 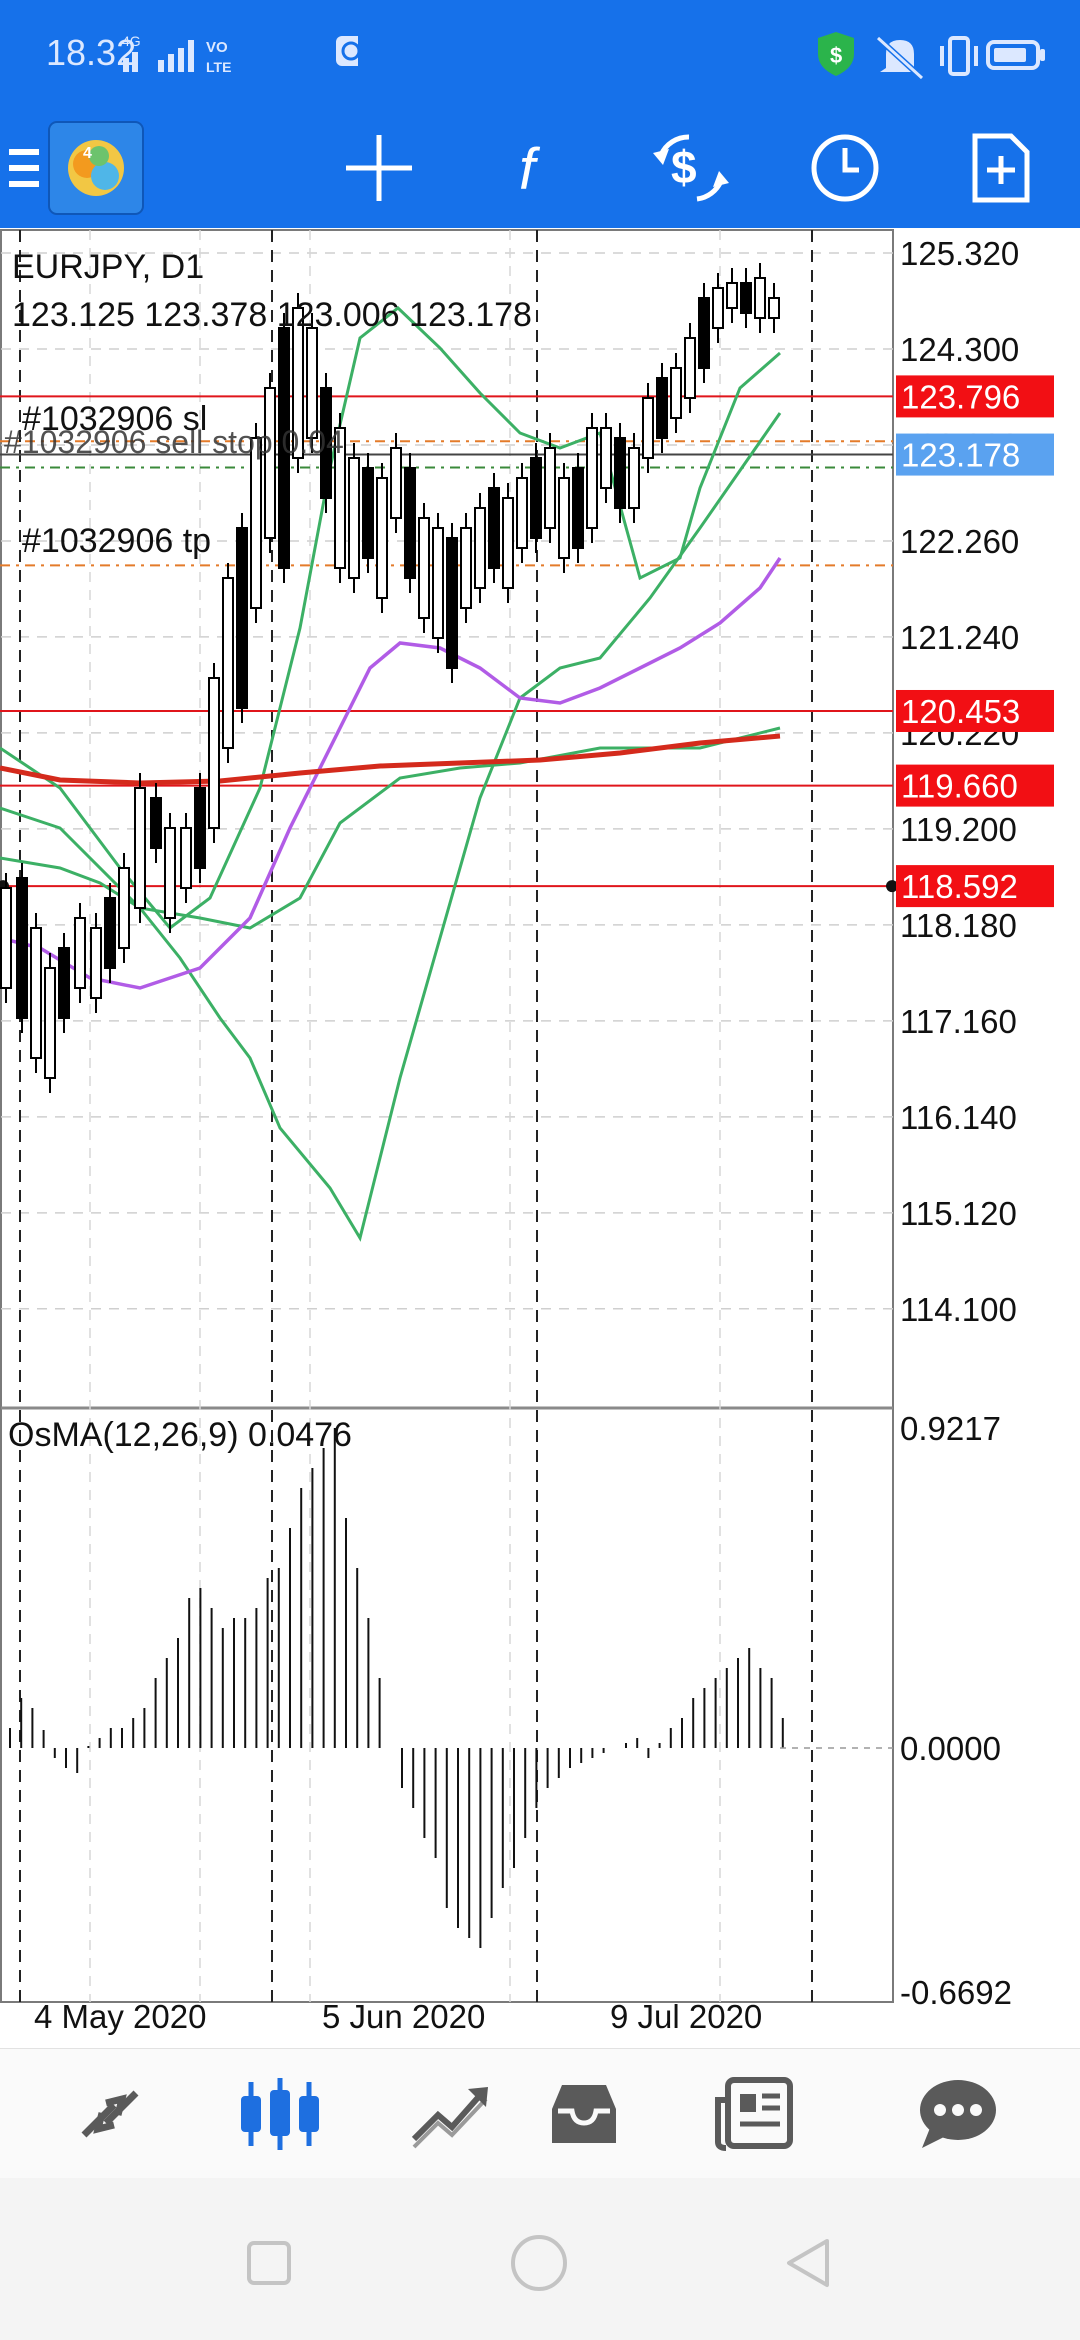 What do you see at coordinates (117, 541) in the screenshot?
I see `order-tp-label: #1032906 tp` at bounding box center [117, 541].